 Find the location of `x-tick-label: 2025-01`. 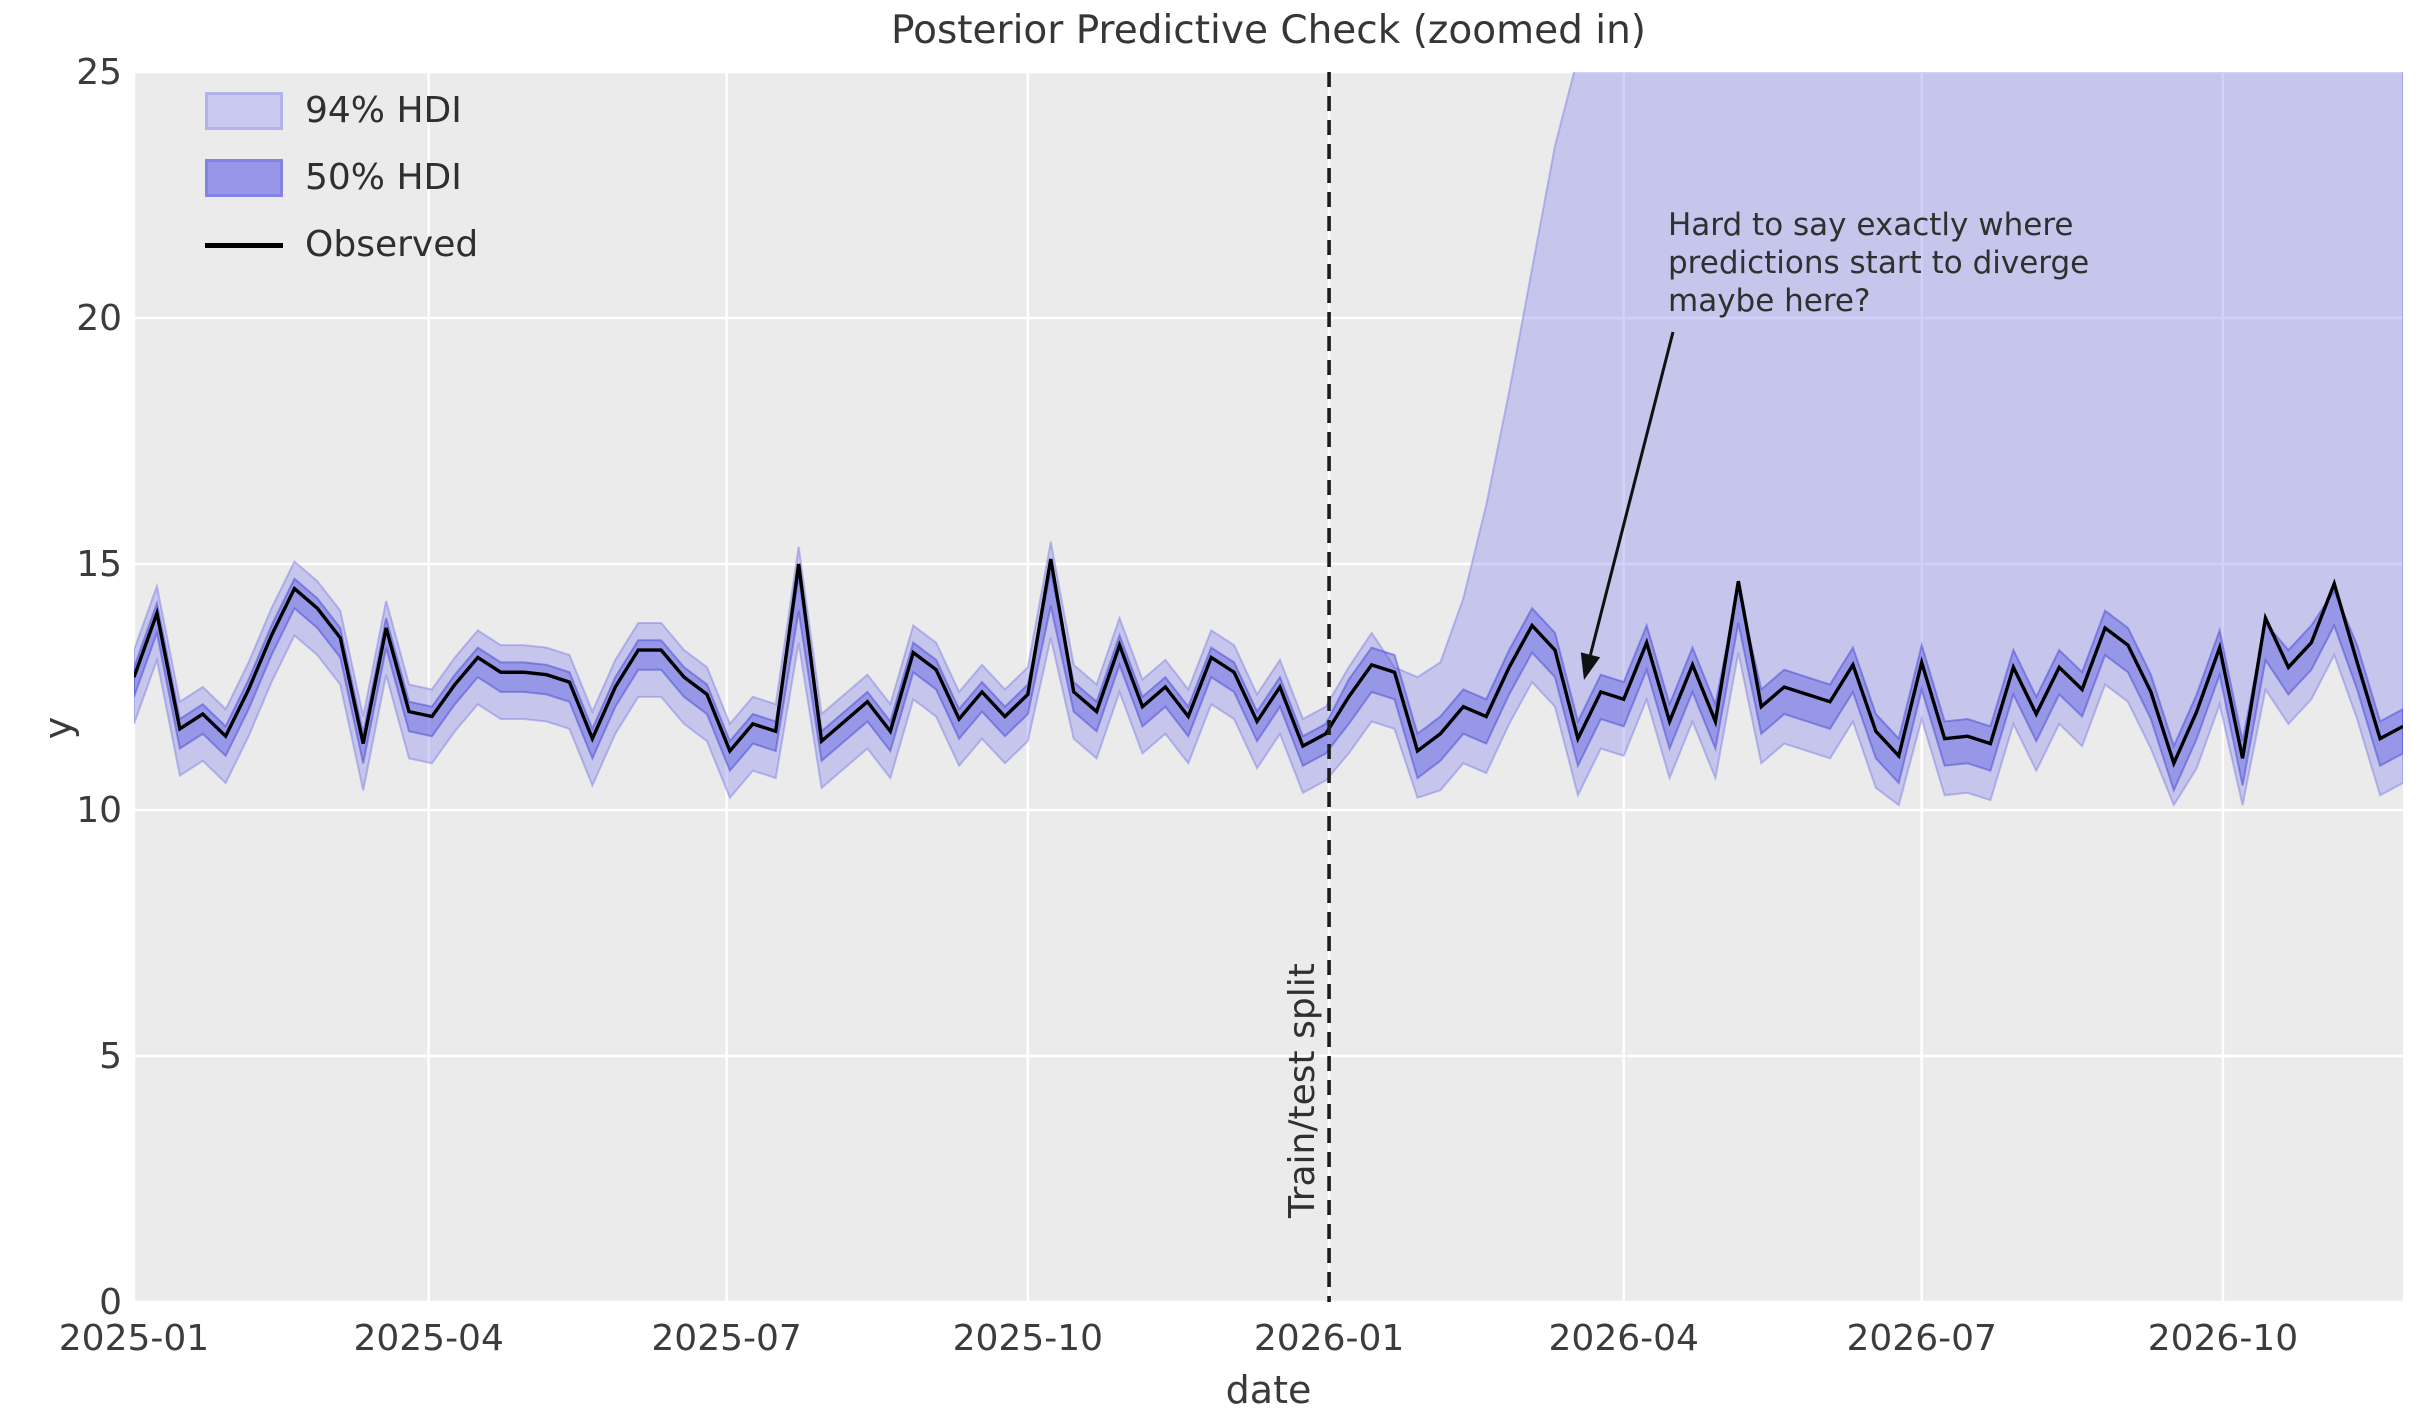

x-tick-label: 2025-01 is located at coordinates (134, 1338).